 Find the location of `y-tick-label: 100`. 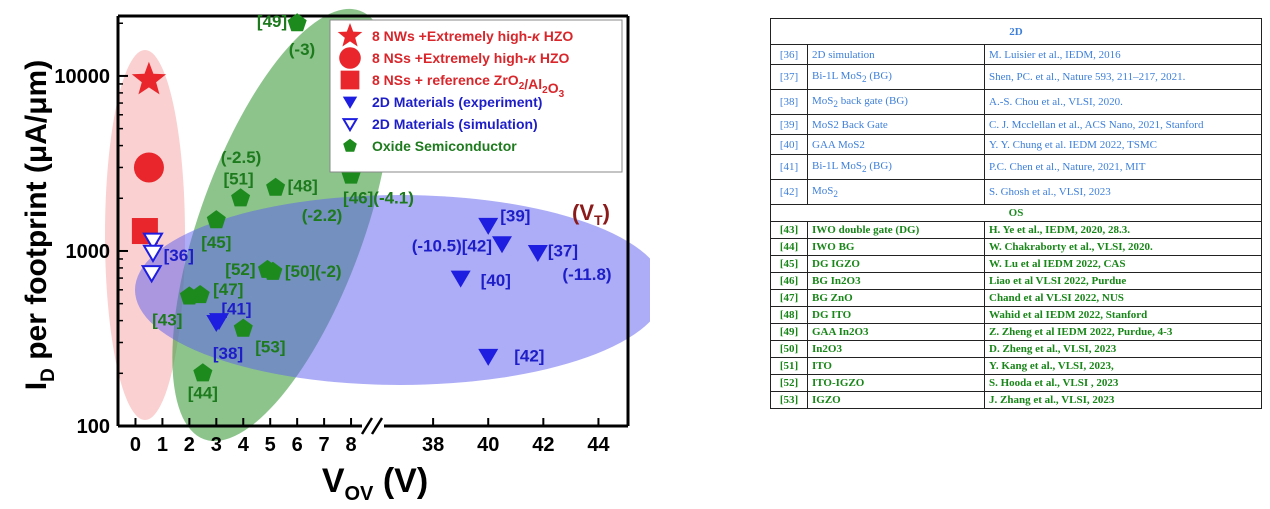

y-tick-label: 100 is located at coordinates (93, 427).